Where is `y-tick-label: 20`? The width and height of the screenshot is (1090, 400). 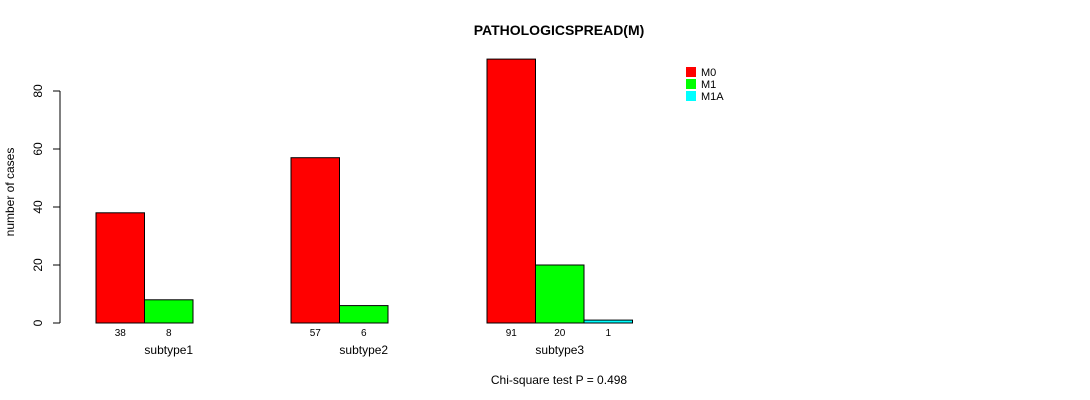 y-tick-label: 20 is located at coordinates (38, 265).